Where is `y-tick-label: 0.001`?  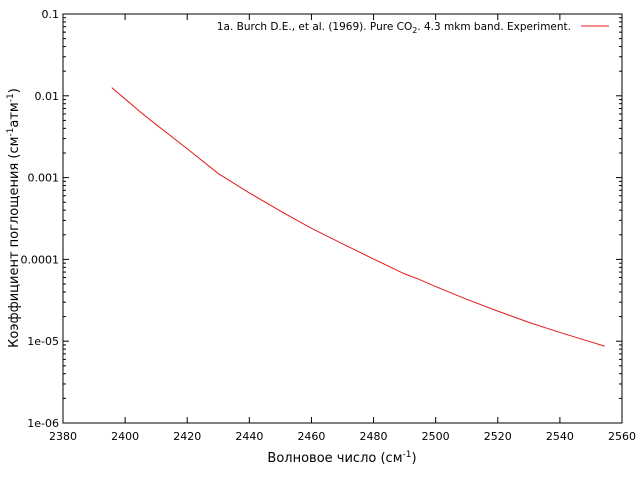 y-tick-label: 0.001 is located at coordinates (44, 178).